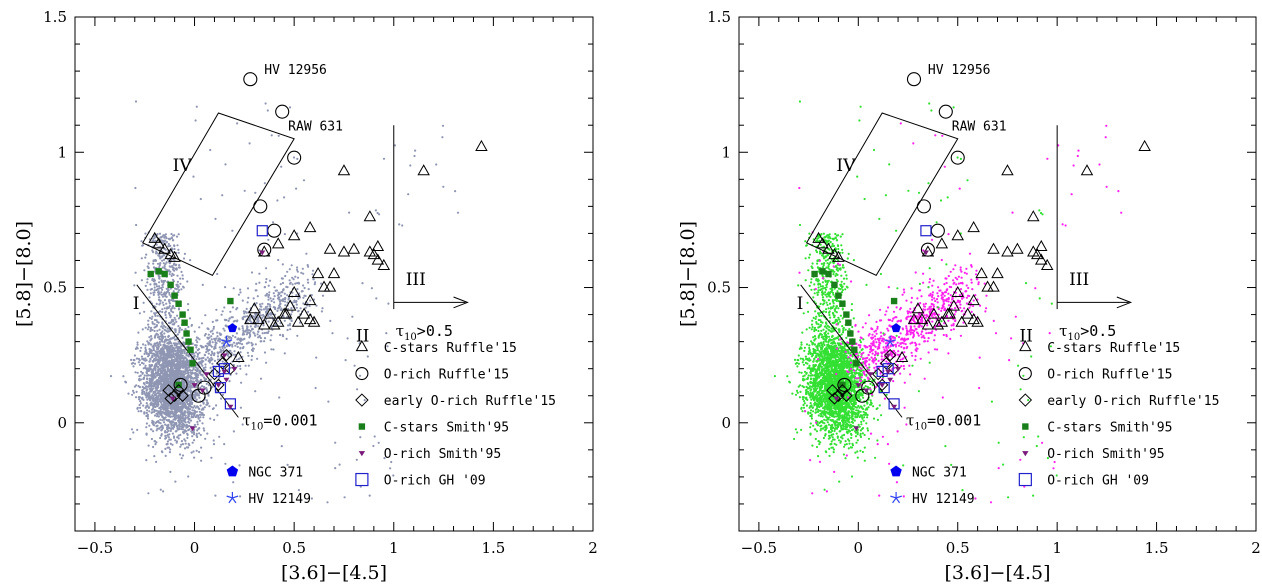  Describe the element at coordinates (416, 280) in the screenshot. I see `region-label-iii: III` at that location.